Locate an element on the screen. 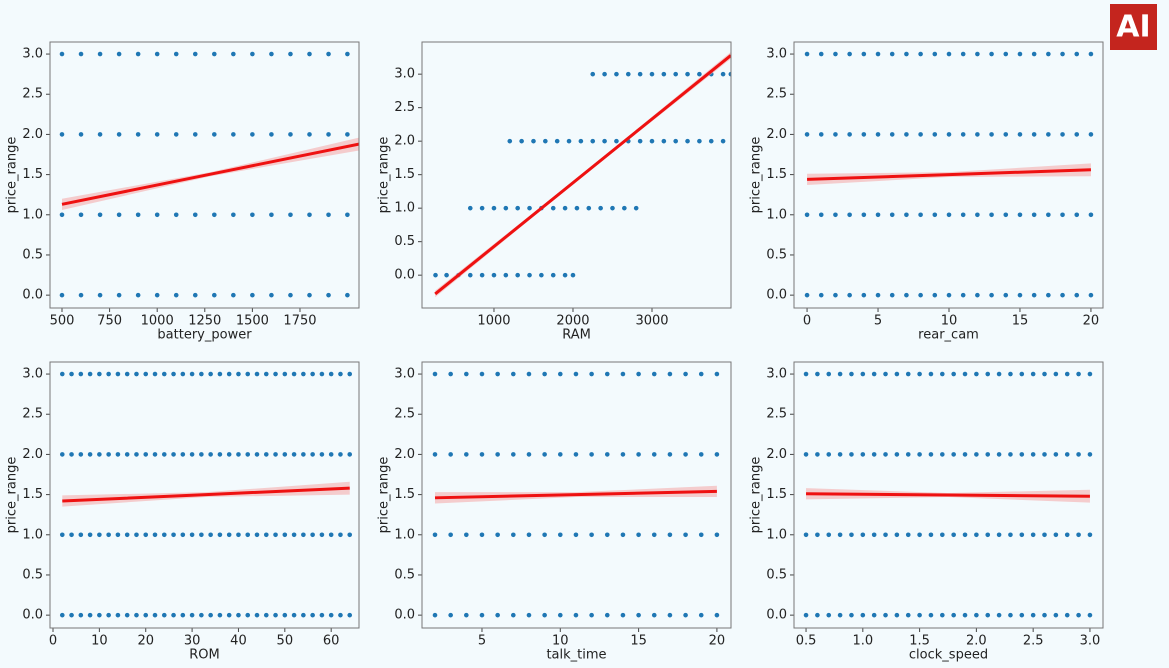  x-tick-label: 5 is located at coordinates (878, 321).